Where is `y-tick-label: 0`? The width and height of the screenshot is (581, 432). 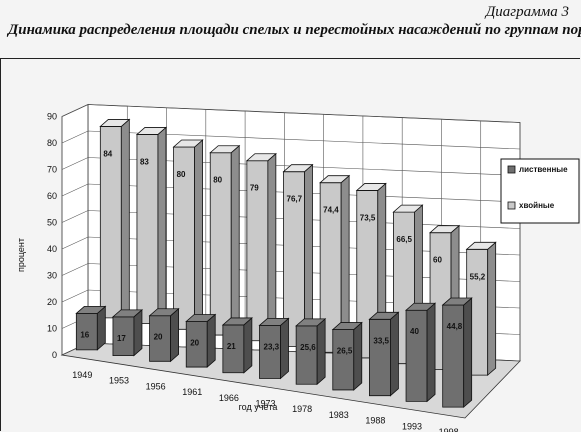
y-tick-label: 0 is located at coordinates (54, 355).